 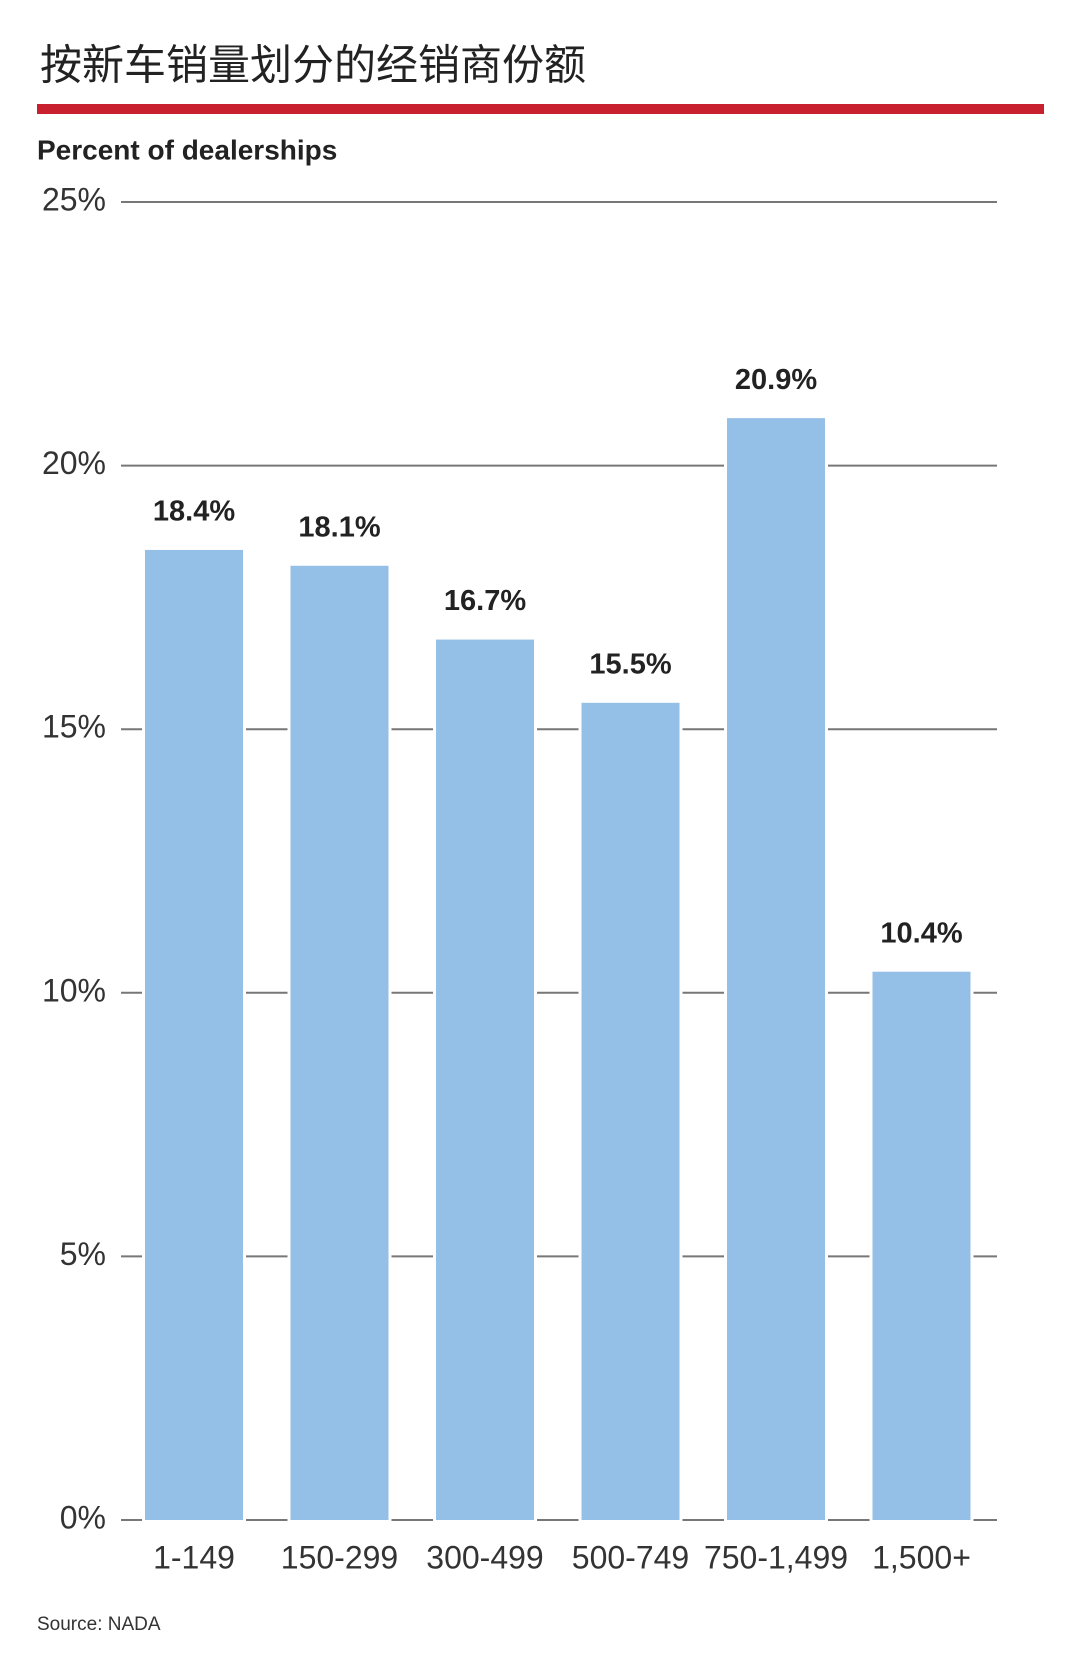 I want to click on value-label: 16.7%, so click(x=485, y=601).